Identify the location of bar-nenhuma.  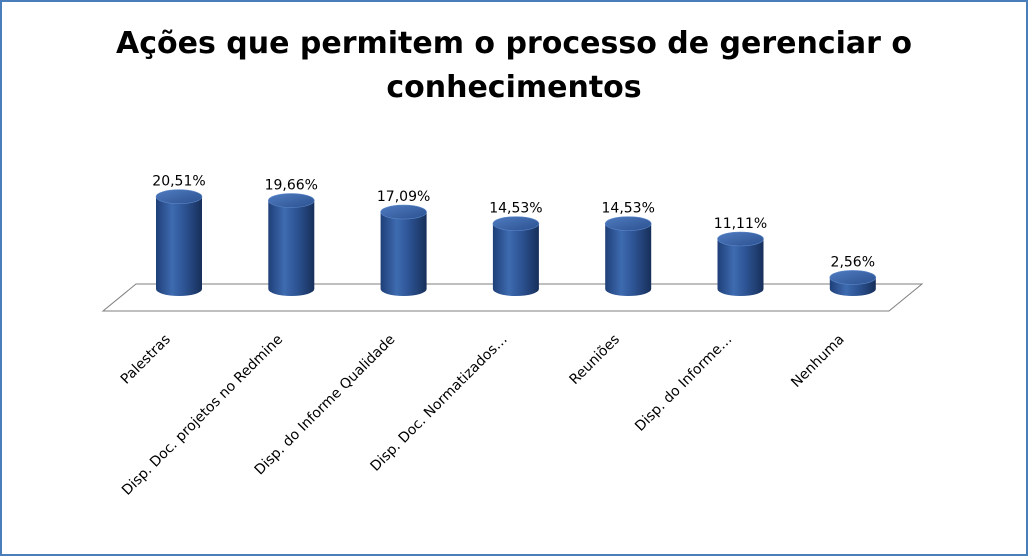
(853, 283).